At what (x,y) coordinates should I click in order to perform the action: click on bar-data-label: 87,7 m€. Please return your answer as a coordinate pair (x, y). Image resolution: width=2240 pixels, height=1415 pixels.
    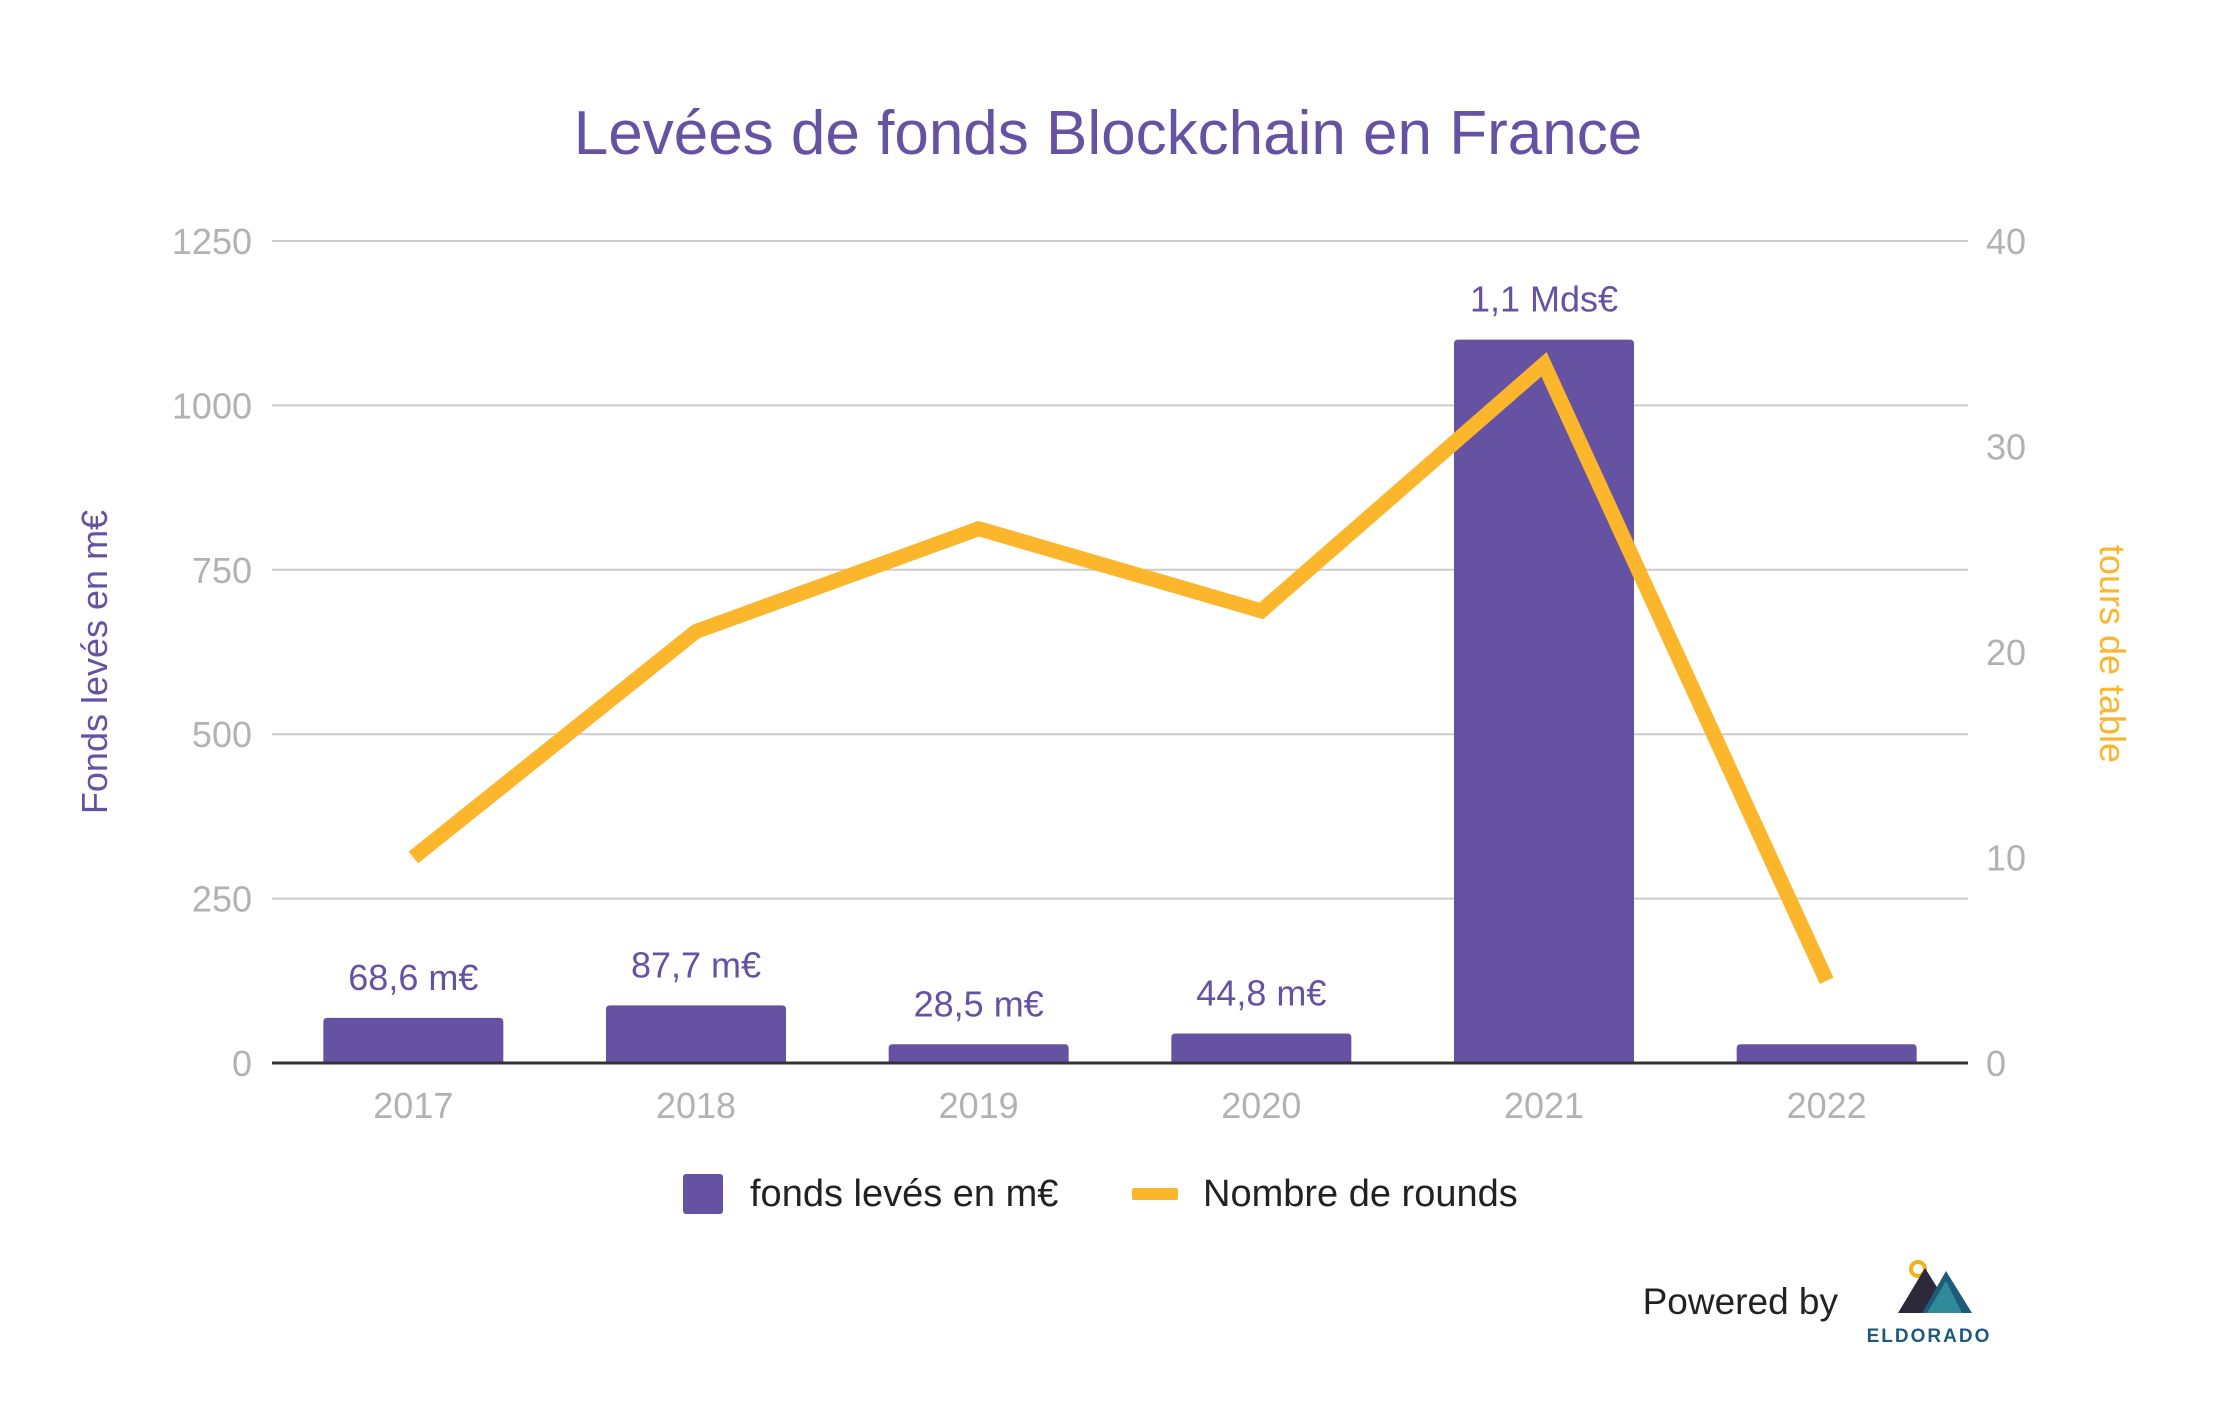
    Looking at the image, I should click on (696, 964).